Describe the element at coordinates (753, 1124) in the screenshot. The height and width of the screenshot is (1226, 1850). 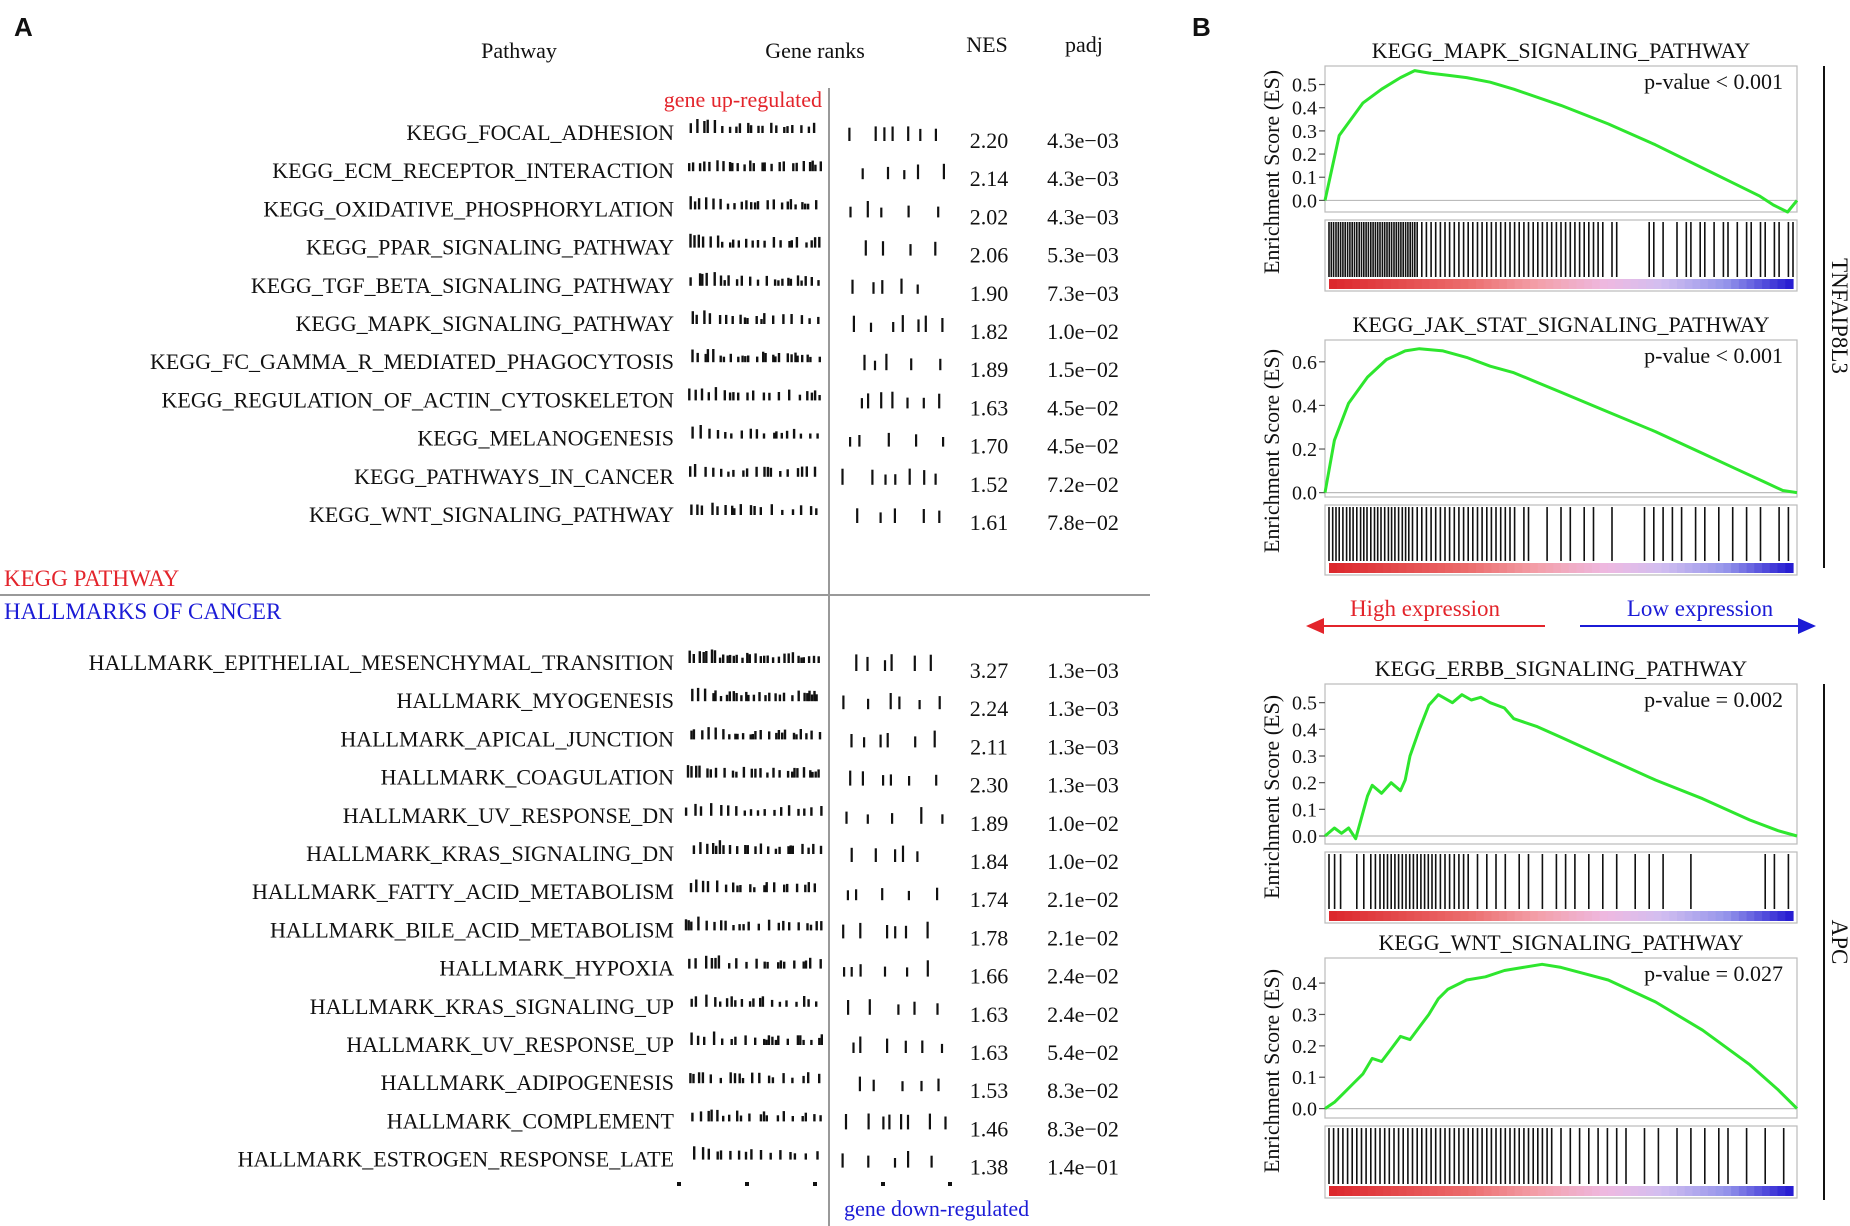
I see `table-row: HALLMARK_COMPLEMENT 1.46 8.3e−02` at that location.